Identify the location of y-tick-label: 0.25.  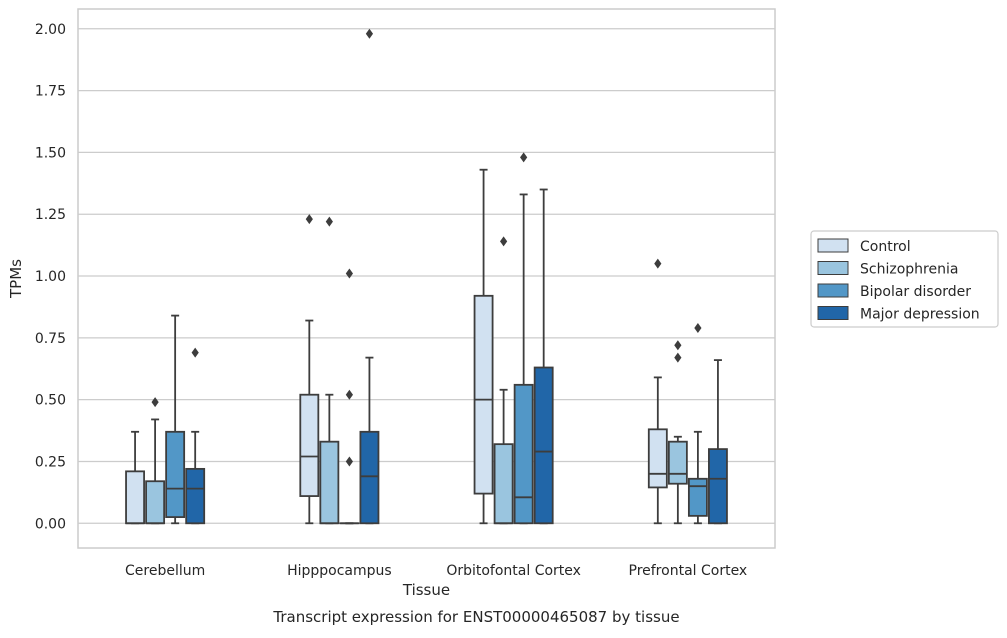
(50, 462).